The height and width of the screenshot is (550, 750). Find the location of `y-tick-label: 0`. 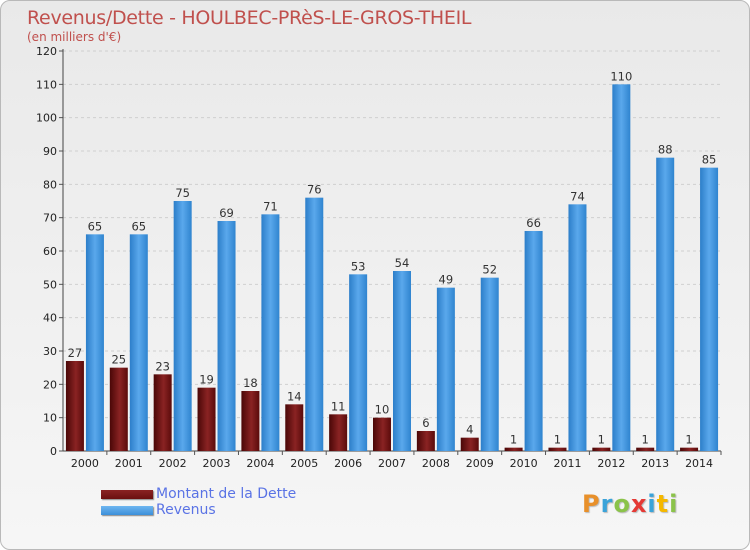

y-tick-label: 0 is located at coordinates (53, 451).